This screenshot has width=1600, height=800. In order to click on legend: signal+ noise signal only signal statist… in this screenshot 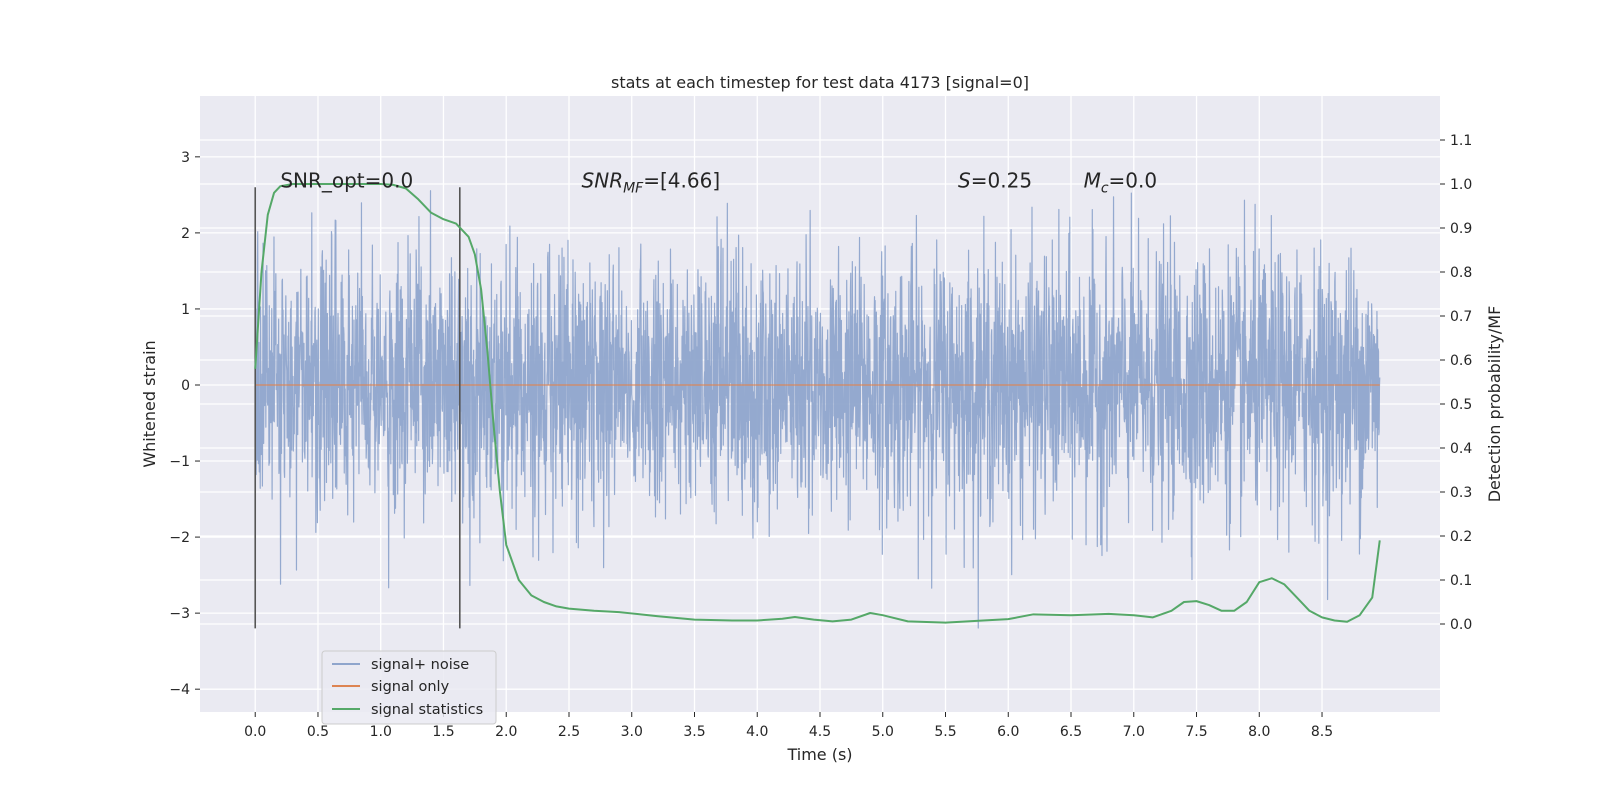, I will do `click(409, 687)`.